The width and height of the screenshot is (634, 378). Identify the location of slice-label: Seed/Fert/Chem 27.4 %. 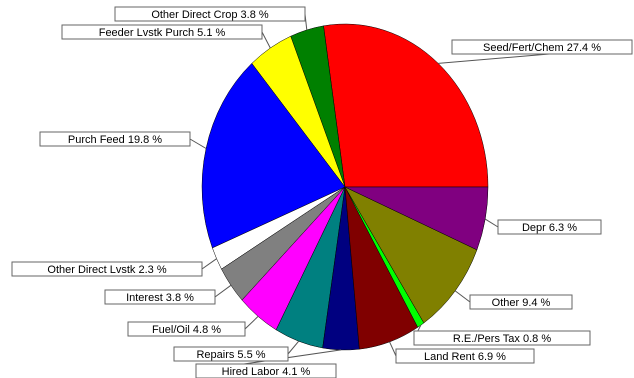
(542, 48).